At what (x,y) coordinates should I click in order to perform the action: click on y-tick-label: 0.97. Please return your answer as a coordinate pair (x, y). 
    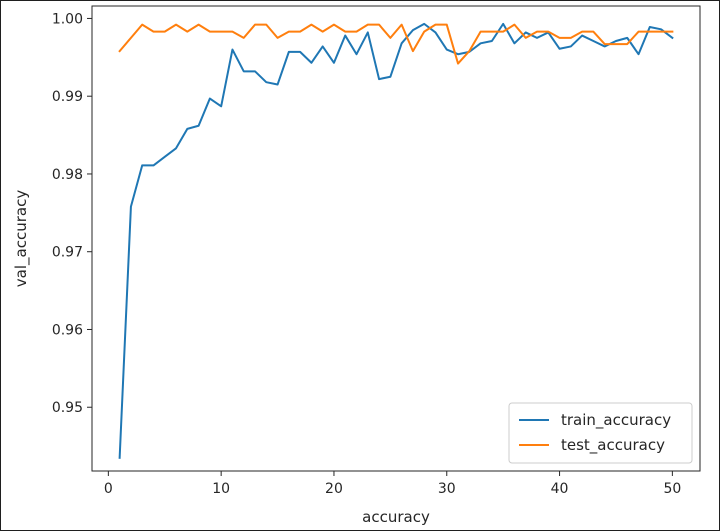
    Looking at the image, I should click on (67, 253).